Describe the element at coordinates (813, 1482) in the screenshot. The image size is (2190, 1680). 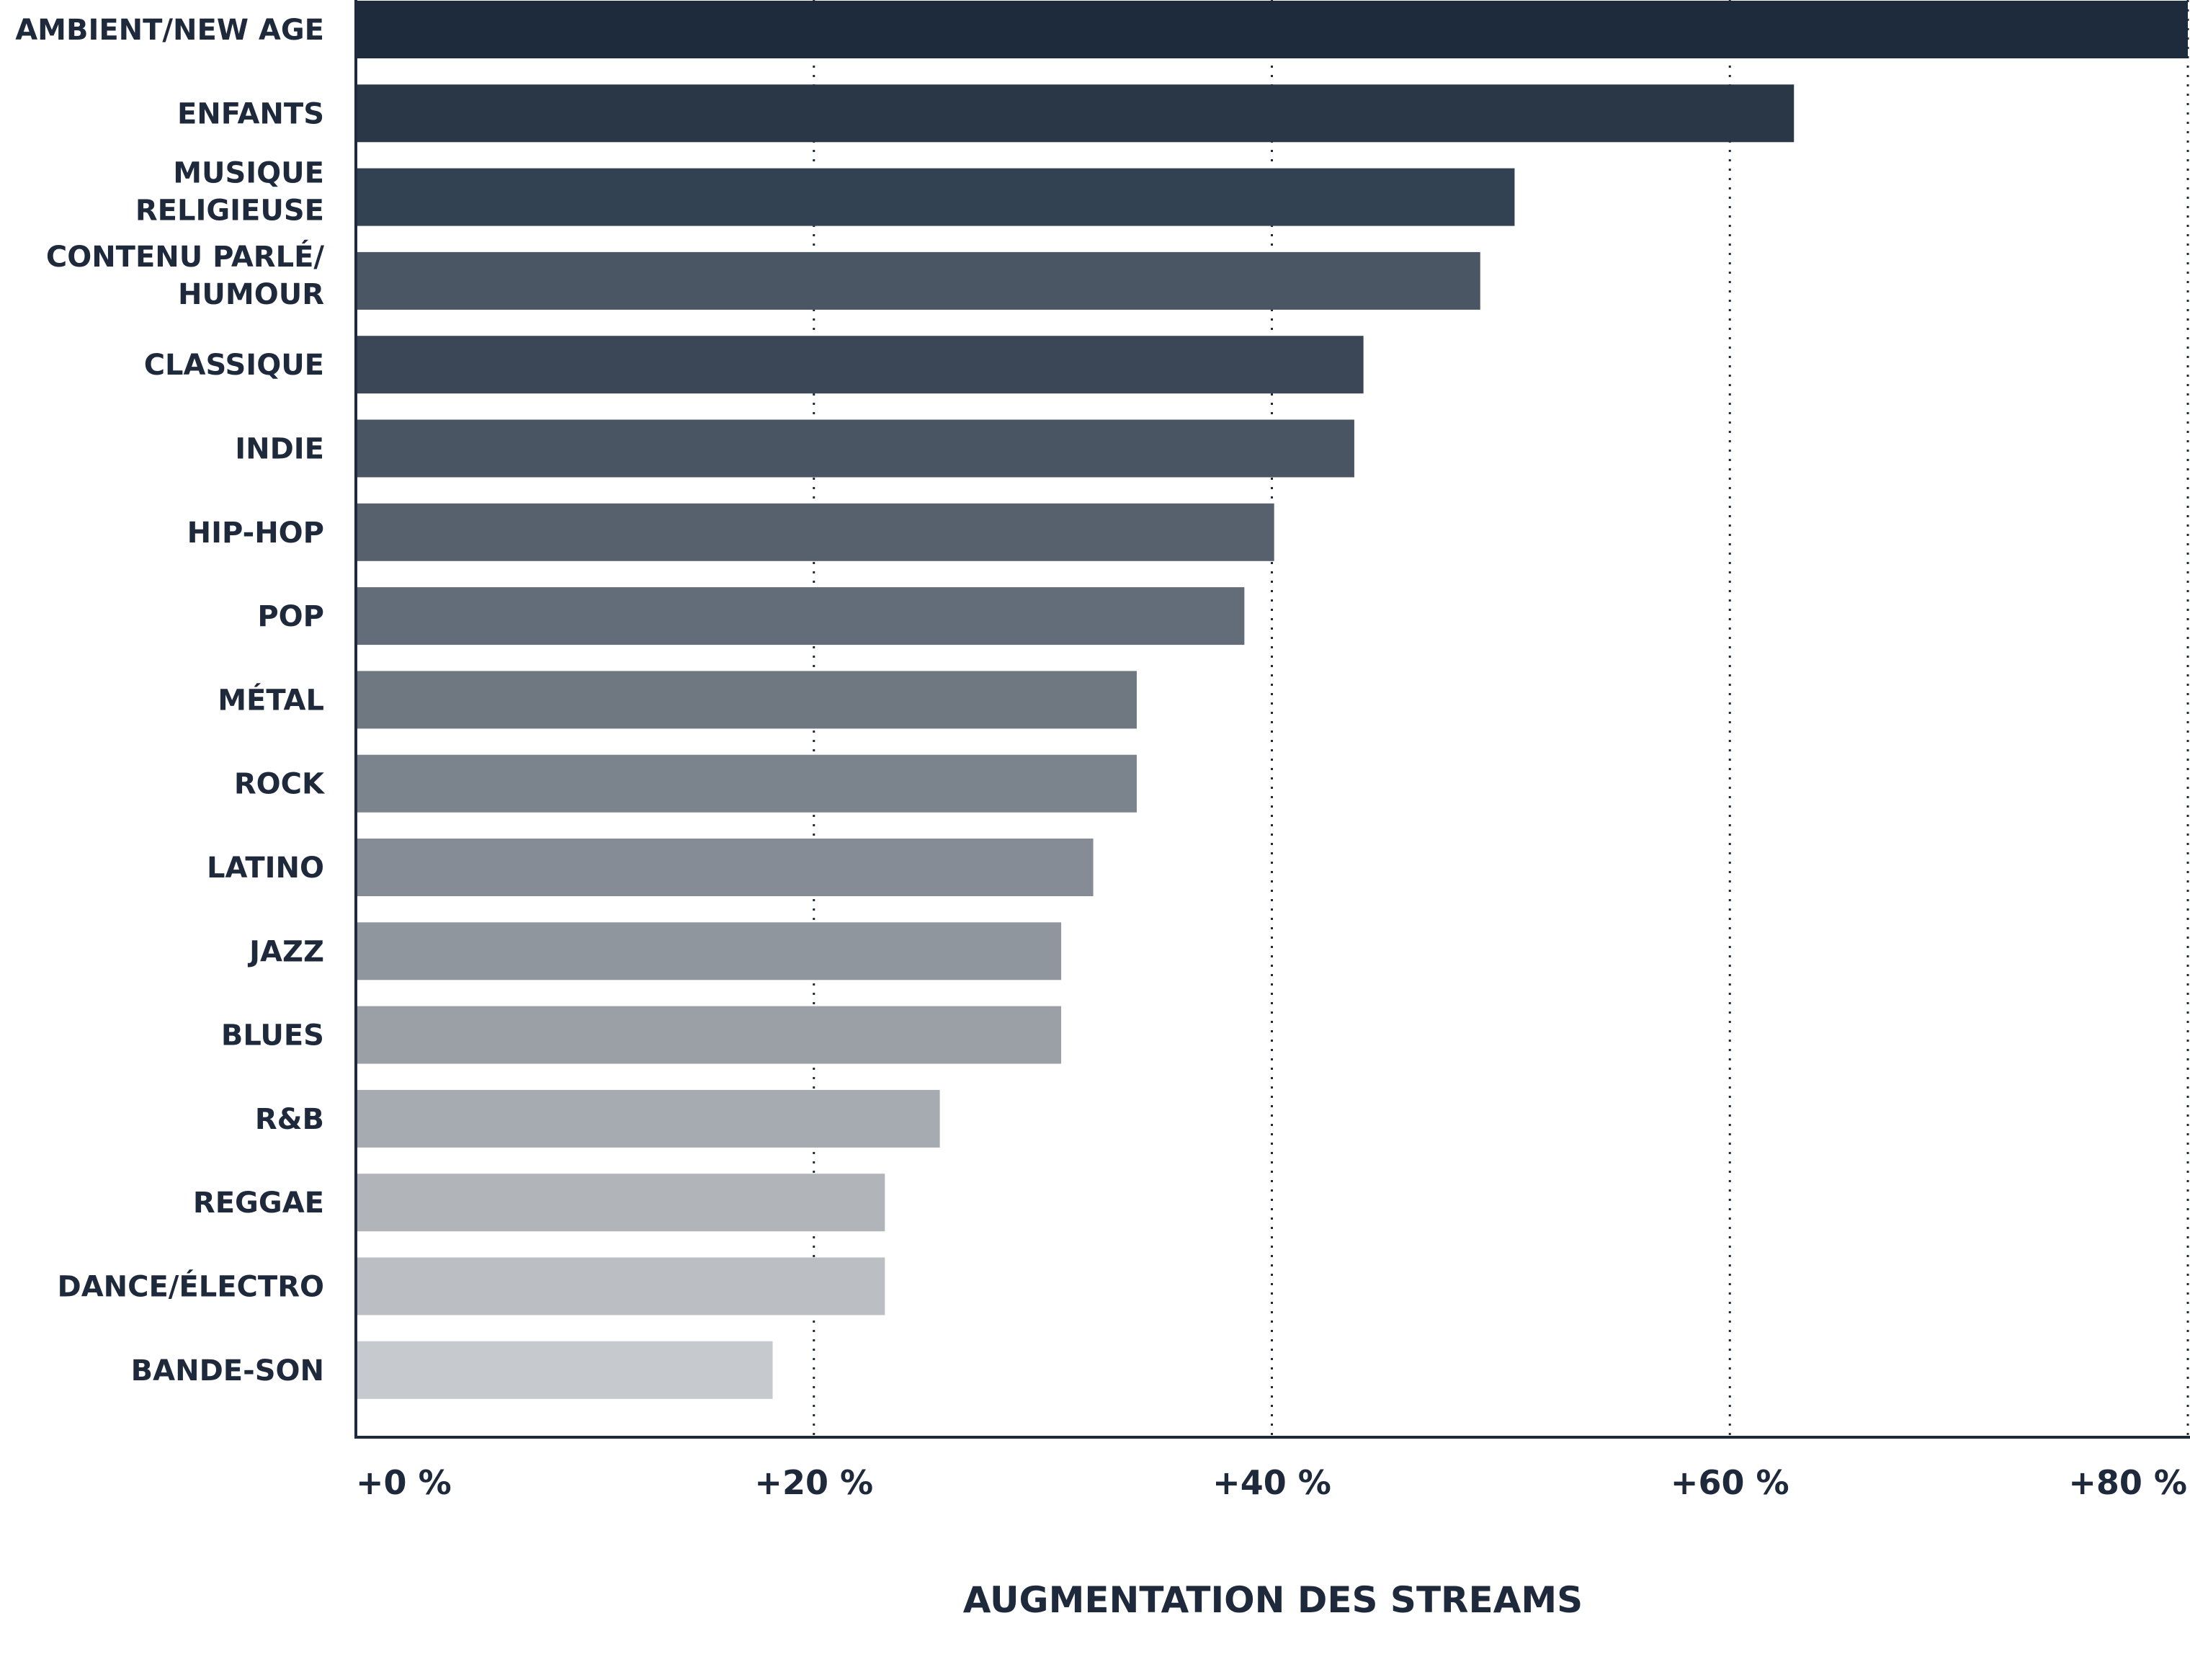
I see `x-tick-label-20: +20 %` at that location.